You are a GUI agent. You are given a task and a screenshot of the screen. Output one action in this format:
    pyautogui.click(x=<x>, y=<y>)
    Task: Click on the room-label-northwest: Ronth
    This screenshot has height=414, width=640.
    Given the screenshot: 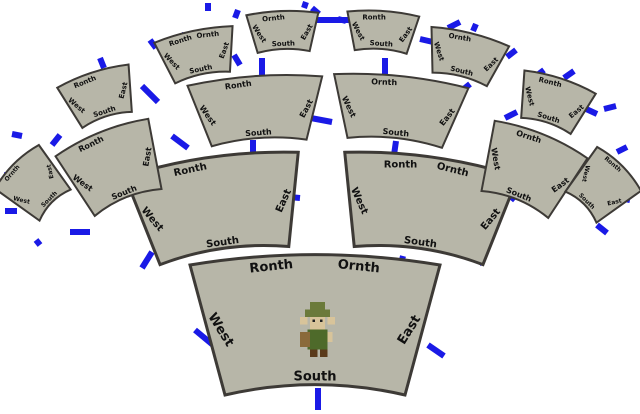 What is the action you would take?
    pyautogui.click(x=401, y=164)
    